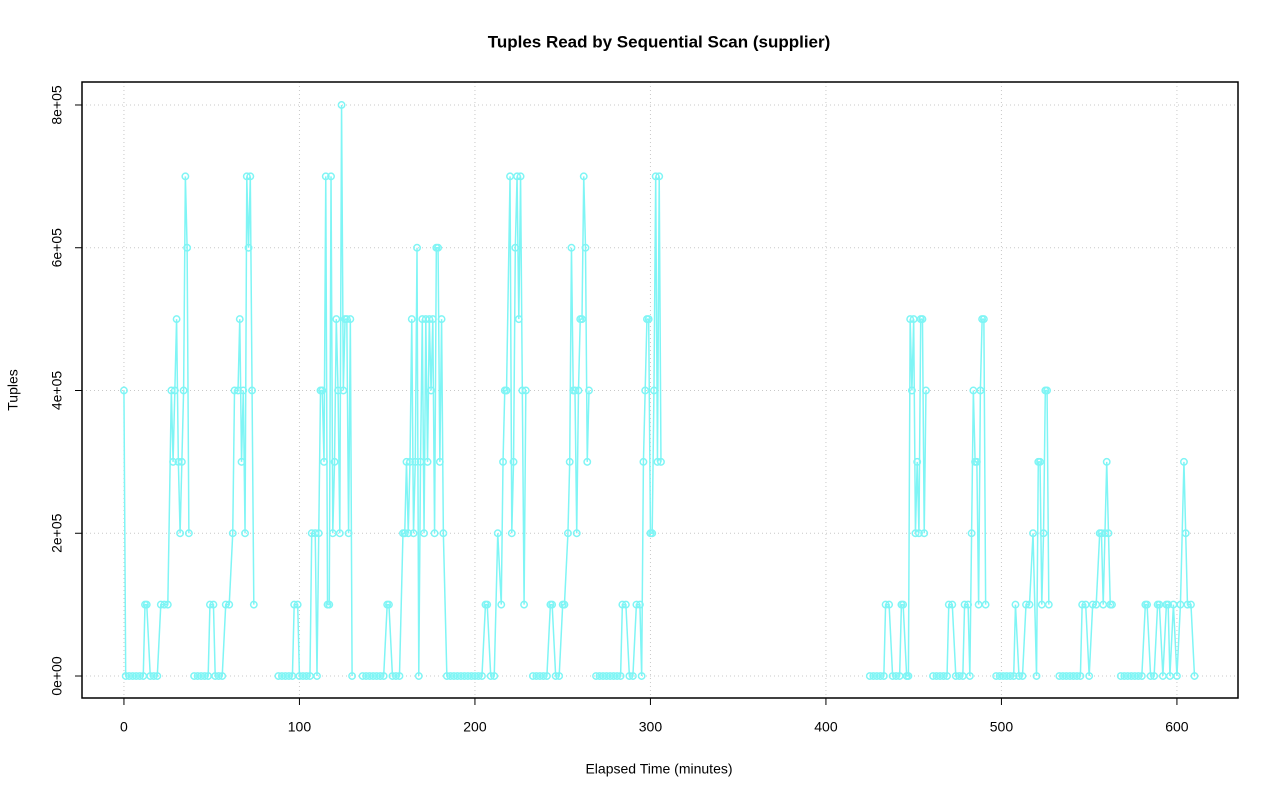 Image resolution: width=1280 pixels, height=801 pixels. Describe the element at coordinates (1177, 727) in the screenshot. I see `x-tick-label: 600` at that location.